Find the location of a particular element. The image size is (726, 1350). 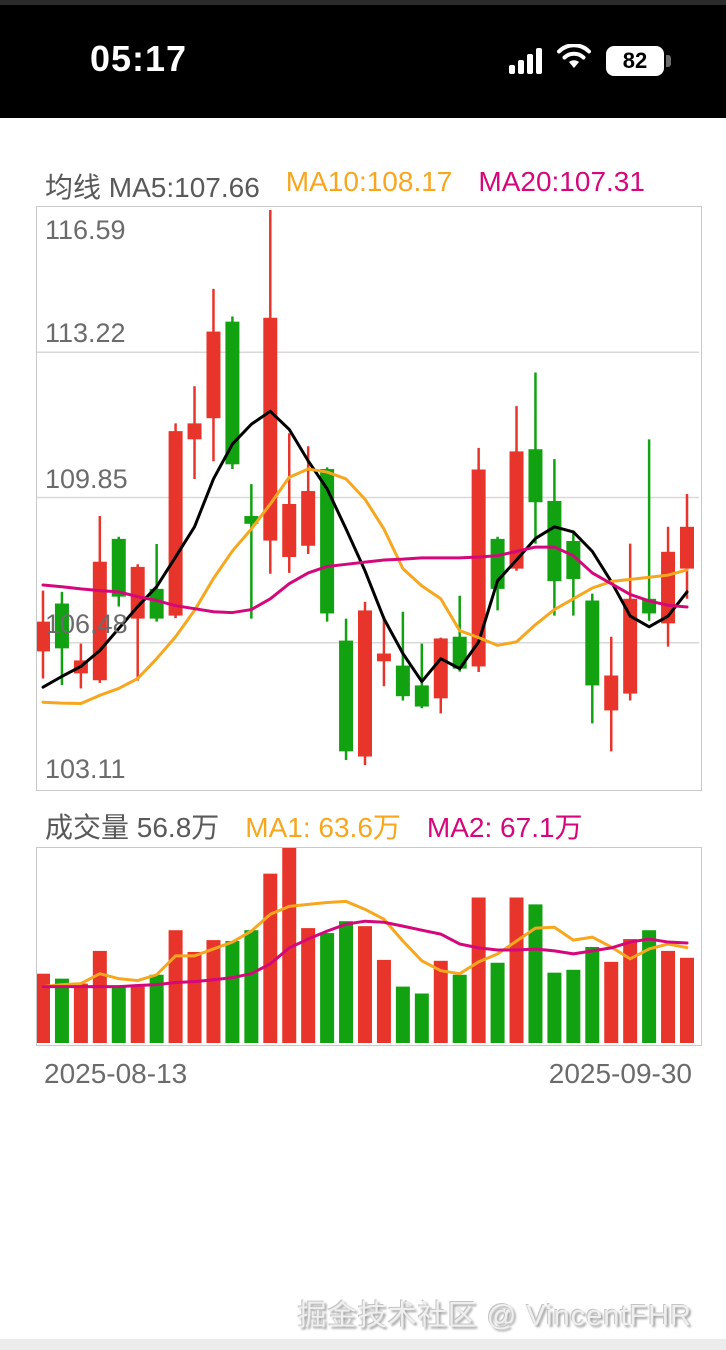

status-icons: 82 is located at coordinates (590, 60).